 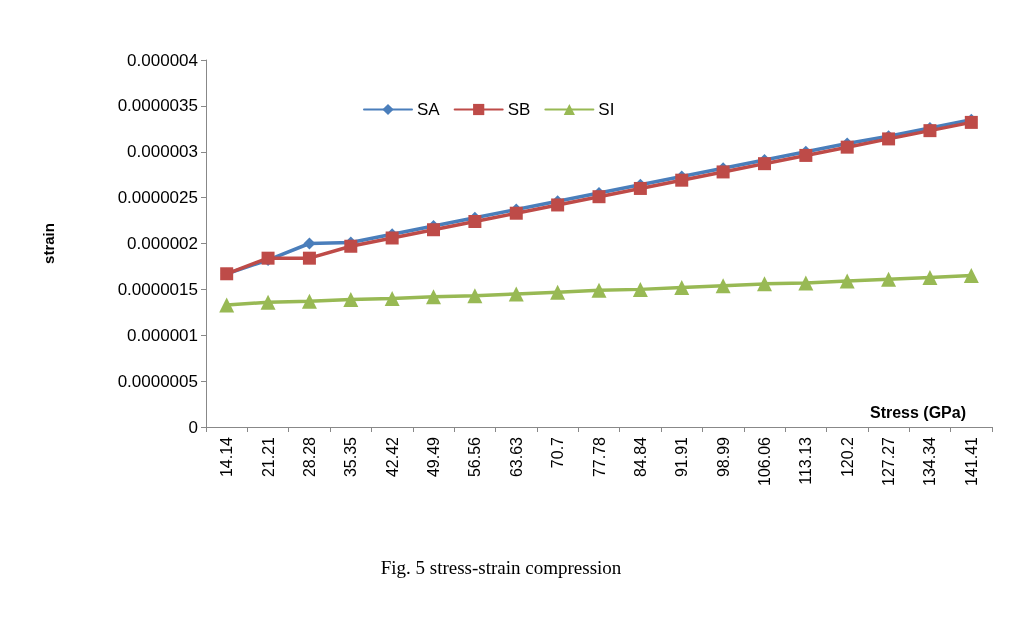 What do you see at coordinates (48, 243) in the screenshot?
I see `y-axis-title: strain` at bounding box center [48, 243].